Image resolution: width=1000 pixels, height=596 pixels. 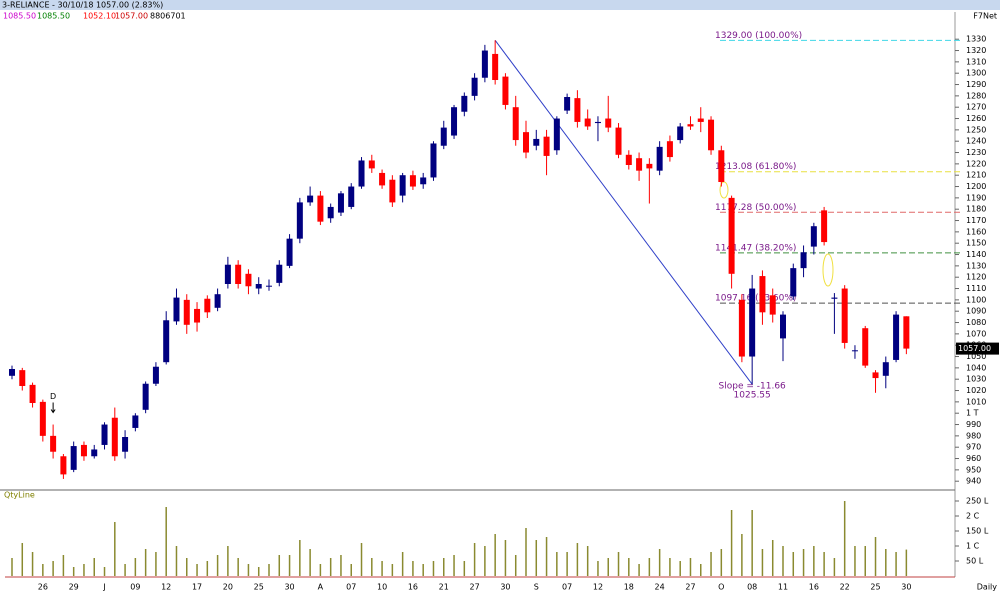 What do you see at coordinates (976, 129) in the screenshot?
I see `y-tick-label: 1250` at bounding box center [976, 129].